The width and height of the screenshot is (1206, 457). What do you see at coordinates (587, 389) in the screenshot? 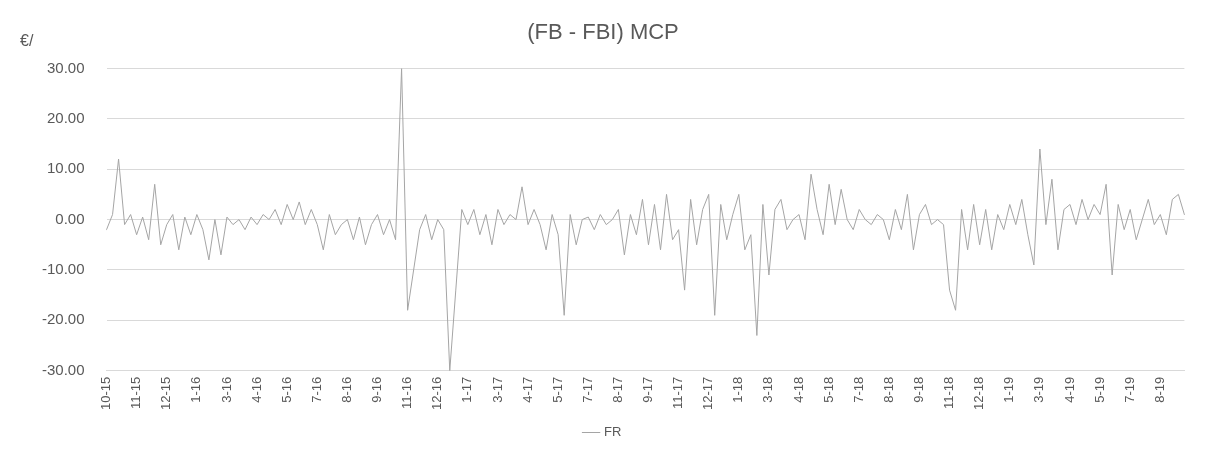
I see `x-tick-label: 7-17` at bounding box center [587, 389].